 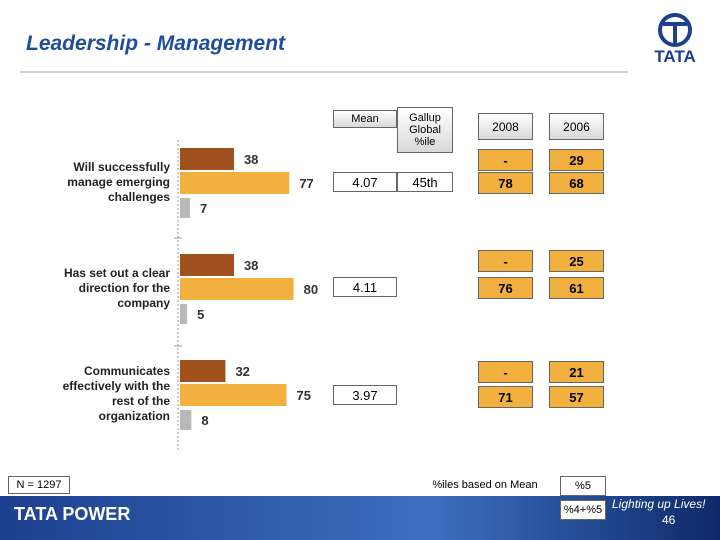 I want to click on value-label: 75, so click(x=304, y=395).